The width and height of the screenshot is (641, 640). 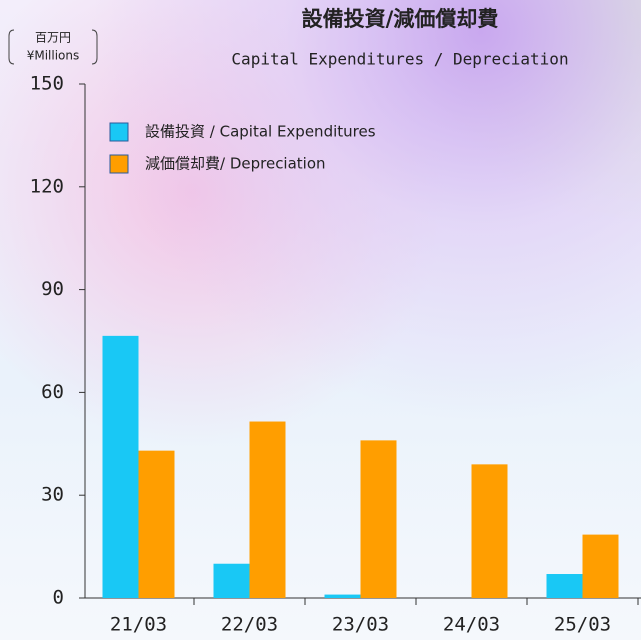 What do you see at coordinates (47, 186) in the screenshot?
I see `y-tick-label: 120` at bounding box center [47, 186].